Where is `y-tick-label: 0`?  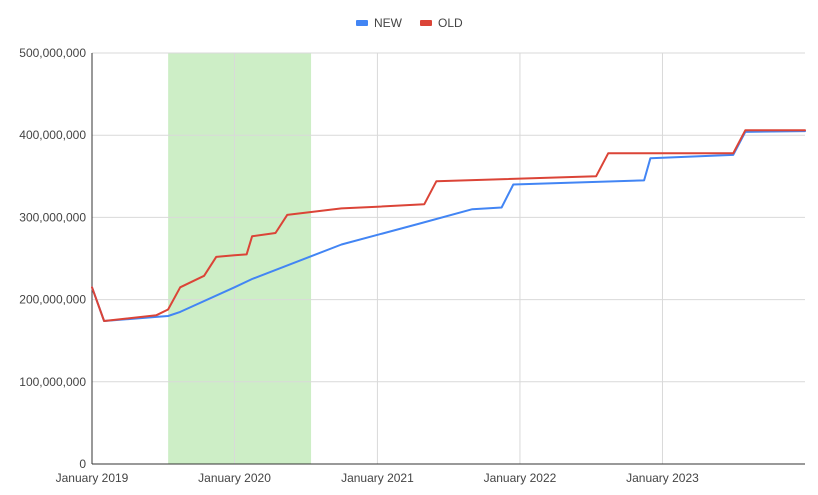
y-tick-label: 0 is located at coordinates (82, 464).